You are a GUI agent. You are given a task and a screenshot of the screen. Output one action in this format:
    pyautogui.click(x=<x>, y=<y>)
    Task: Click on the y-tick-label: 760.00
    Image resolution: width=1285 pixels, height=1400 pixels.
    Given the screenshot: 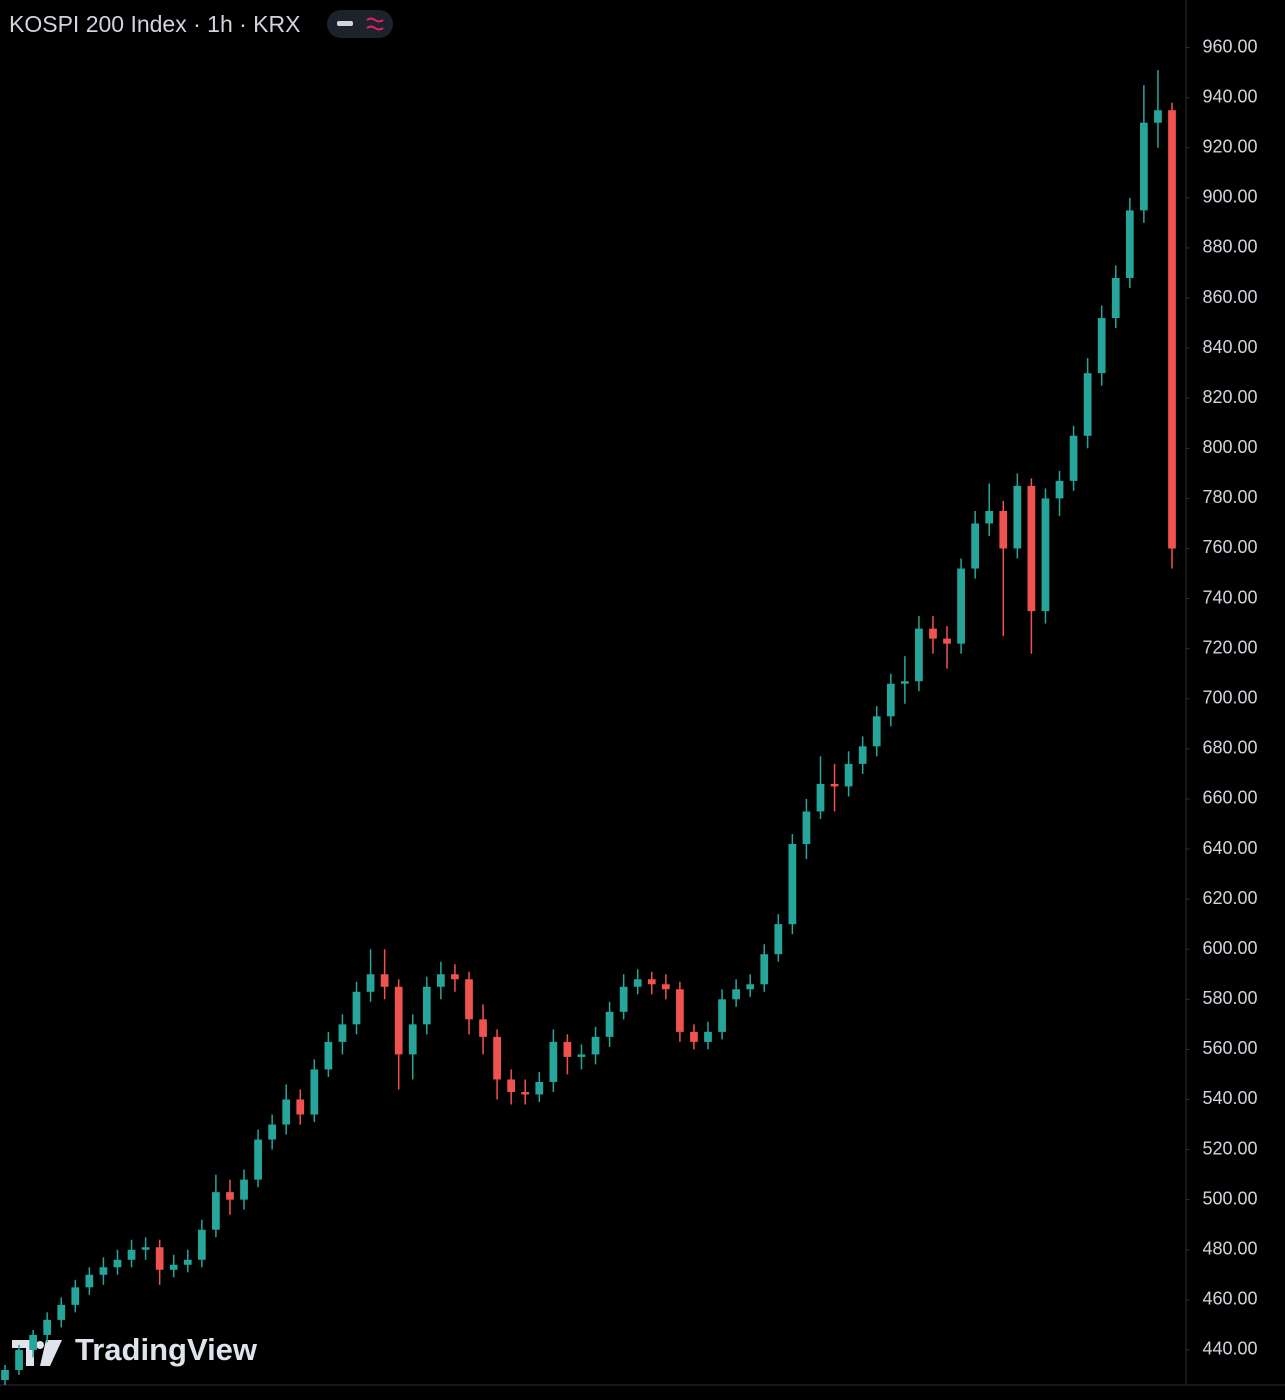 What is the action you would take?
    pyautogui.click(x=1229, y=547)
    